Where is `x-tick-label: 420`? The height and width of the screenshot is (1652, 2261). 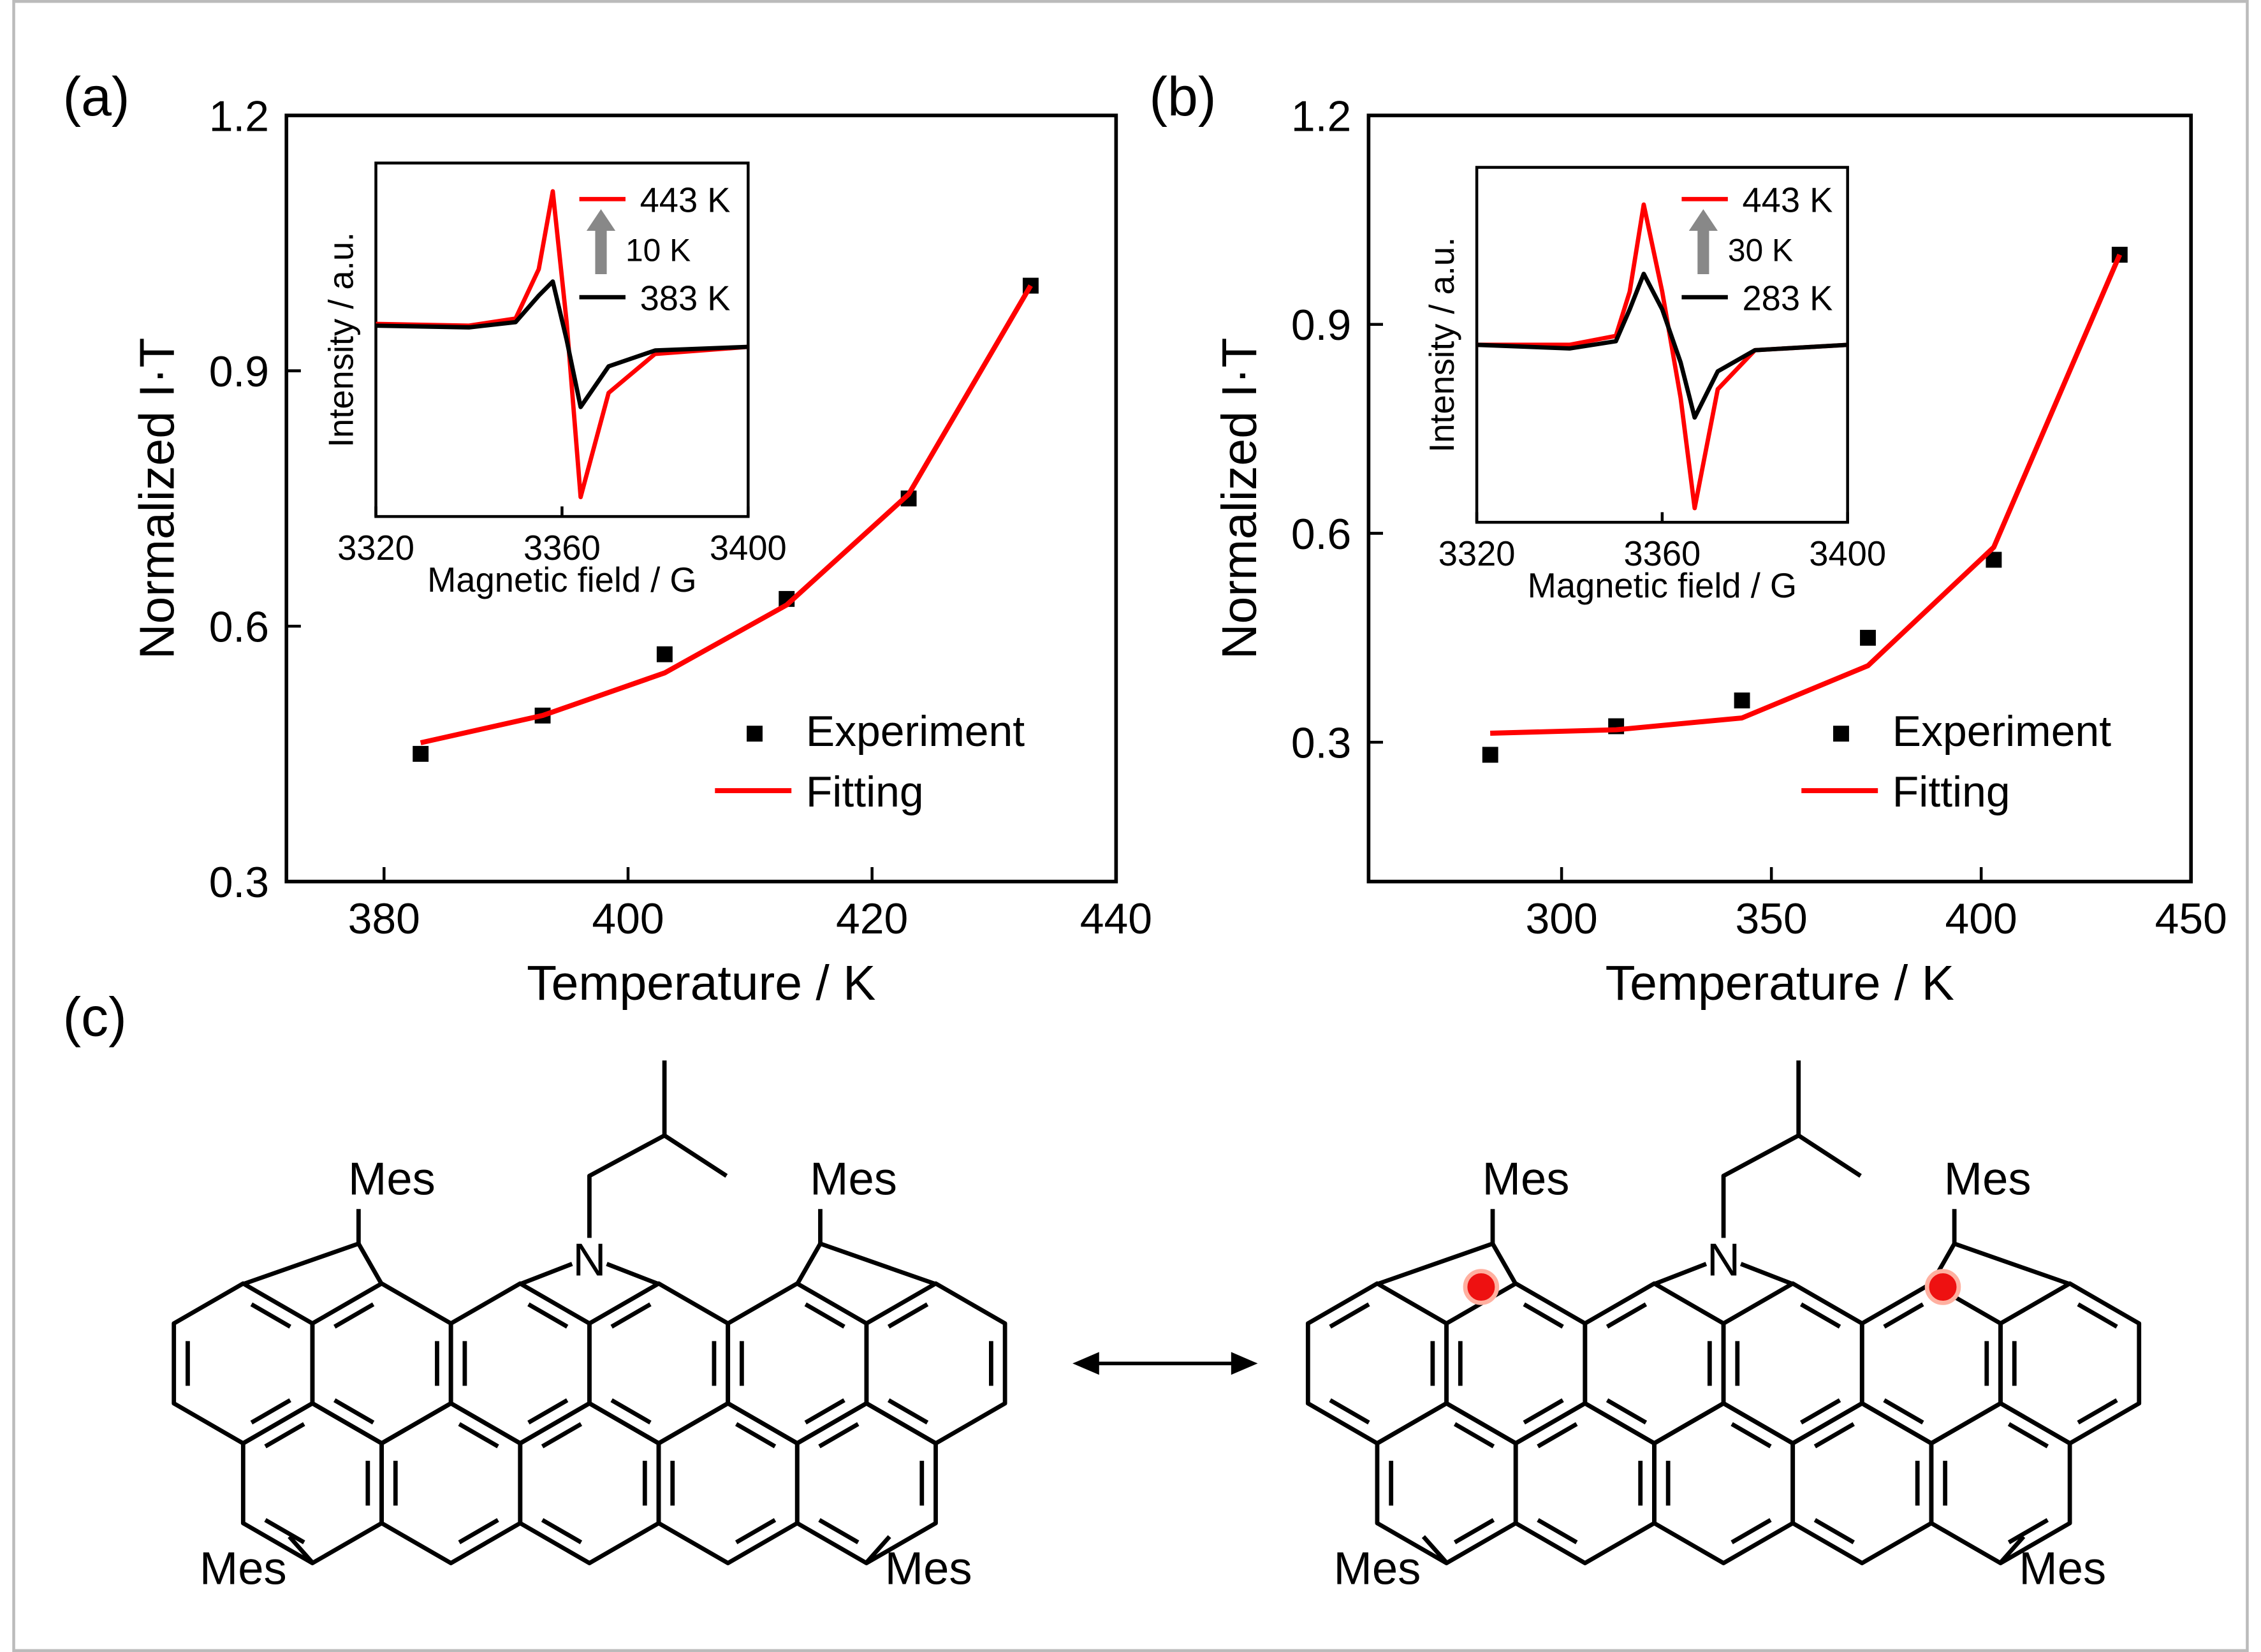
x-tick-label: 420 is located at coordinates (872, 919).